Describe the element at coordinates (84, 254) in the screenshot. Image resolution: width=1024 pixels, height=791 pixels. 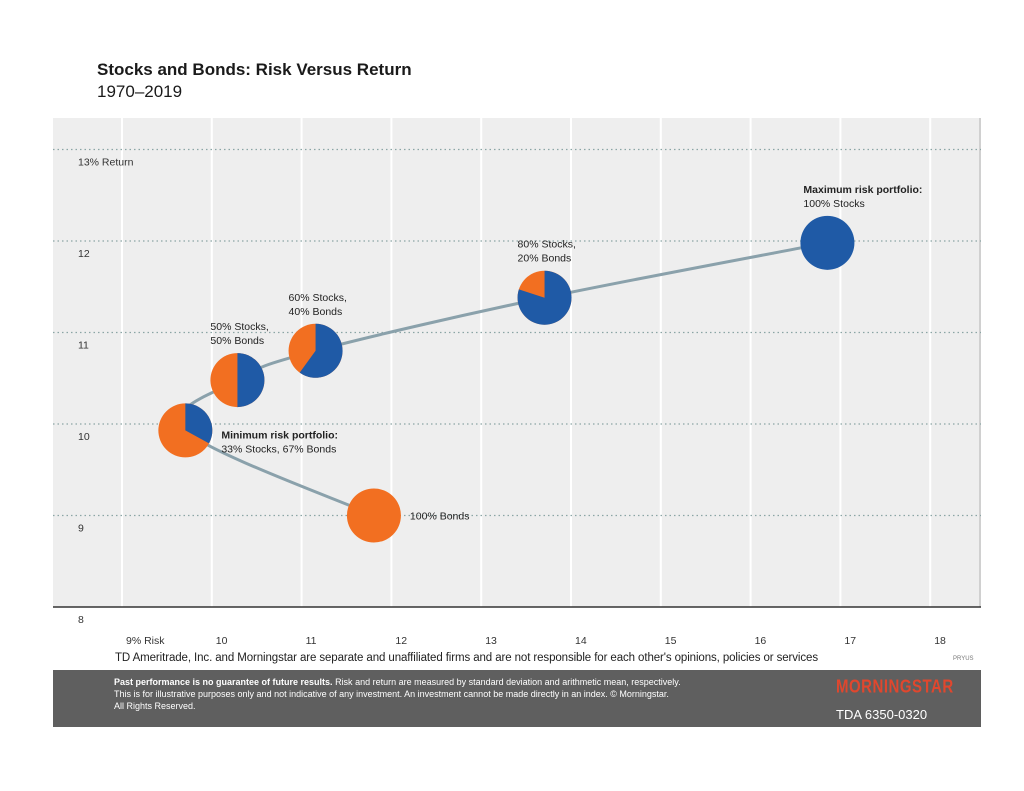
I see `y-tick-label: 12` at that location.